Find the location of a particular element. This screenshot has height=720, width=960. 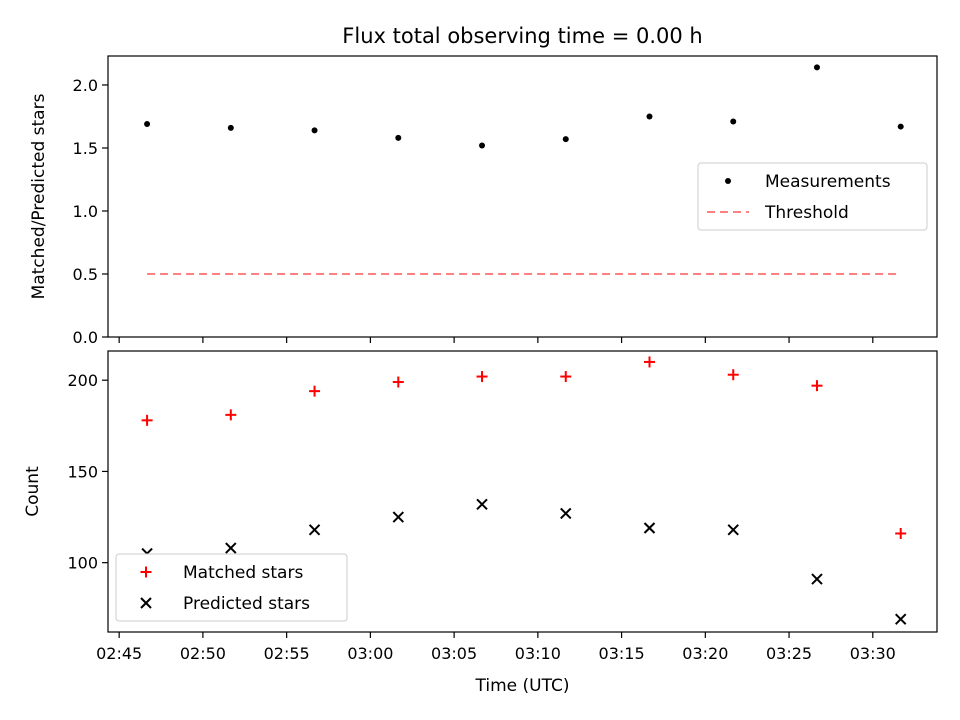

legend-label: Threshold is located at coordinates (806, 213).